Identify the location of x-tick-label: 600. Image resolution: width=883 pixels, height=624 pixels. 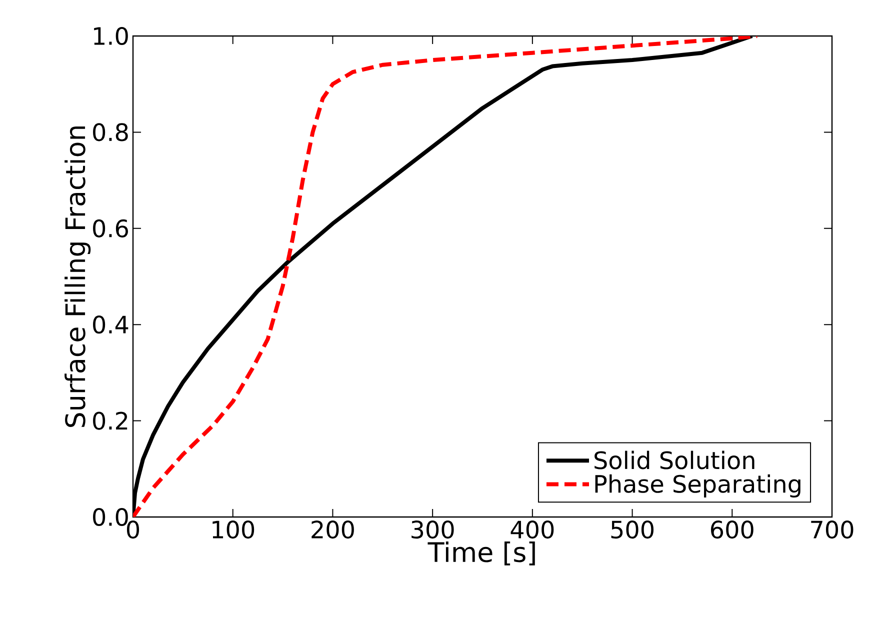
(732, 529).